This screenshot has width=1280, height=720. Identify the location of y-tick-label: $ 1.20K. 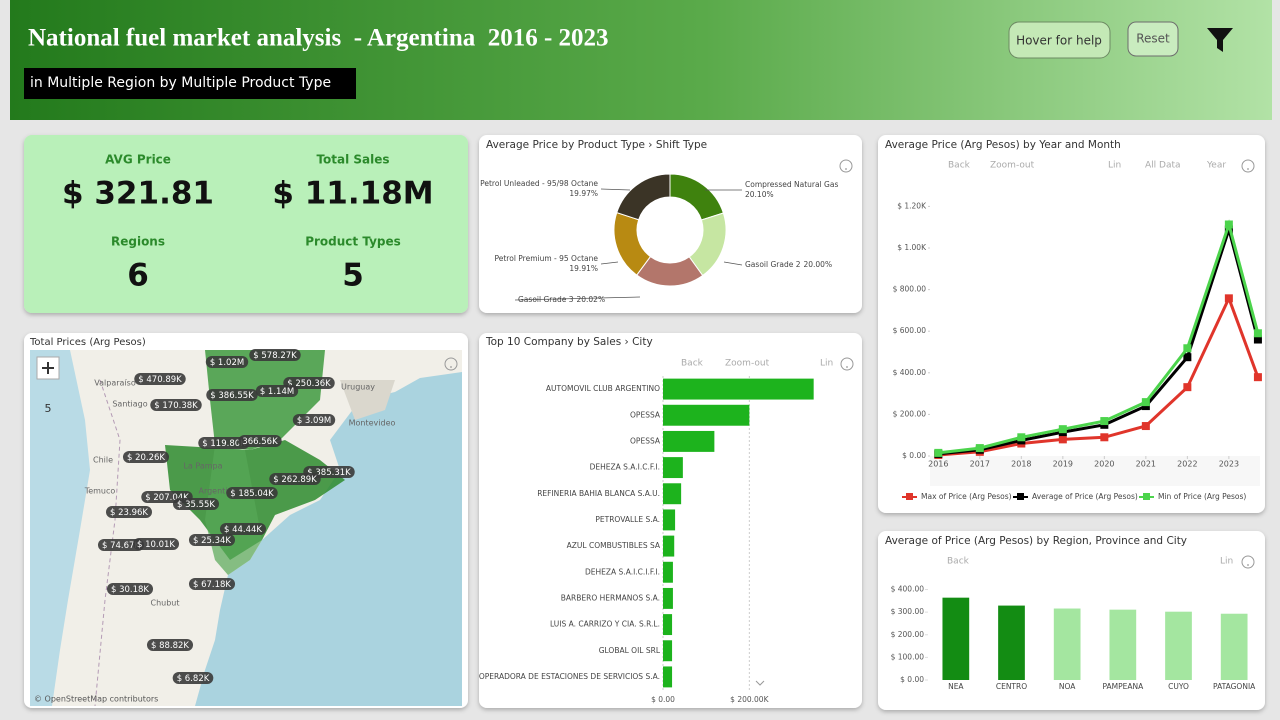
(912, 205).